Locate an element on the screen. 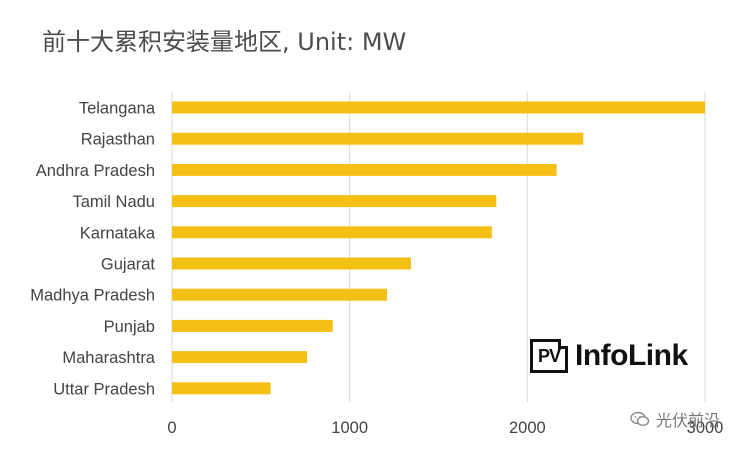  category-label: Andhra Pradesh is located at coordinates (95, 171).